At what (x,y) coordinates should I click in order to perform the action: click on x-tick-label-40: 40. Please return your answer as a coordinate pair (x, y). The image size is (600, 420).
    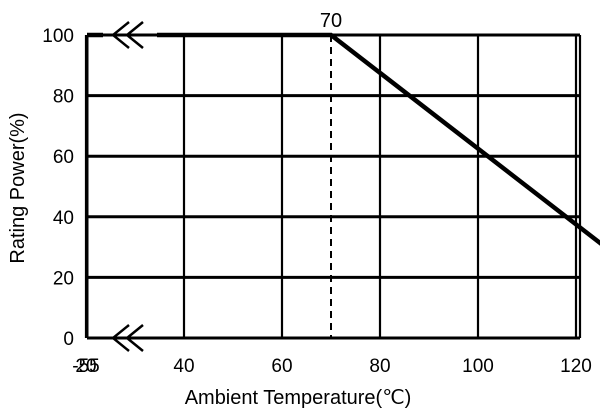
    Looking at the image, I should click on (183, 366).